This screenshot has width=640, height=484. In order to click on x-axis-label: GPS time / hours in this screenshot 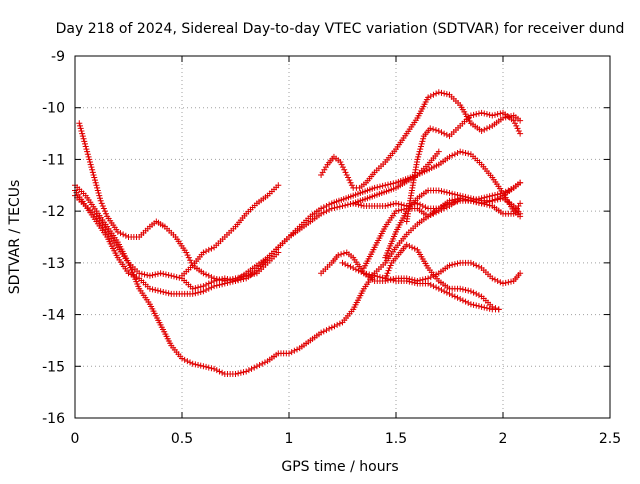, I will do `click(339, 467)`.